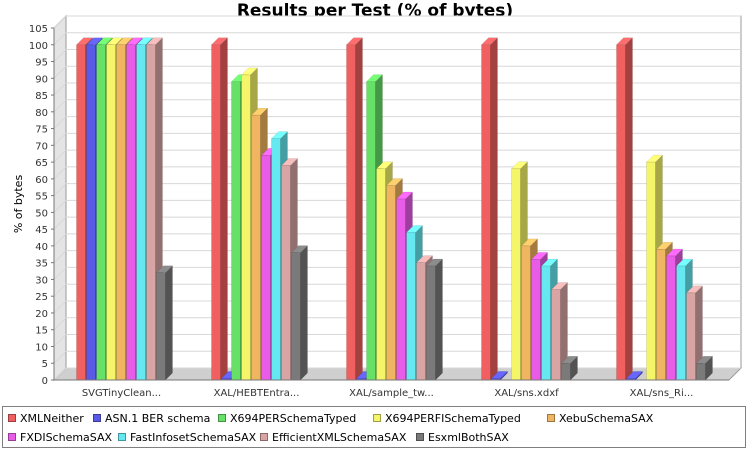 The image size is (750, 450). I want to click on y-tick-label: 50, so click(41, 213).